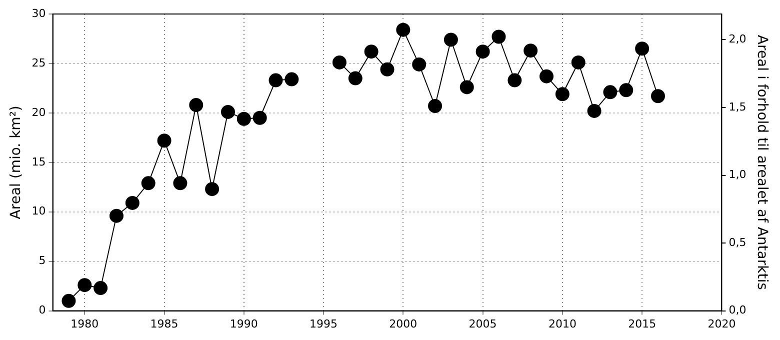  I want to click on x-tick-label: 1985, so click(164, 323).